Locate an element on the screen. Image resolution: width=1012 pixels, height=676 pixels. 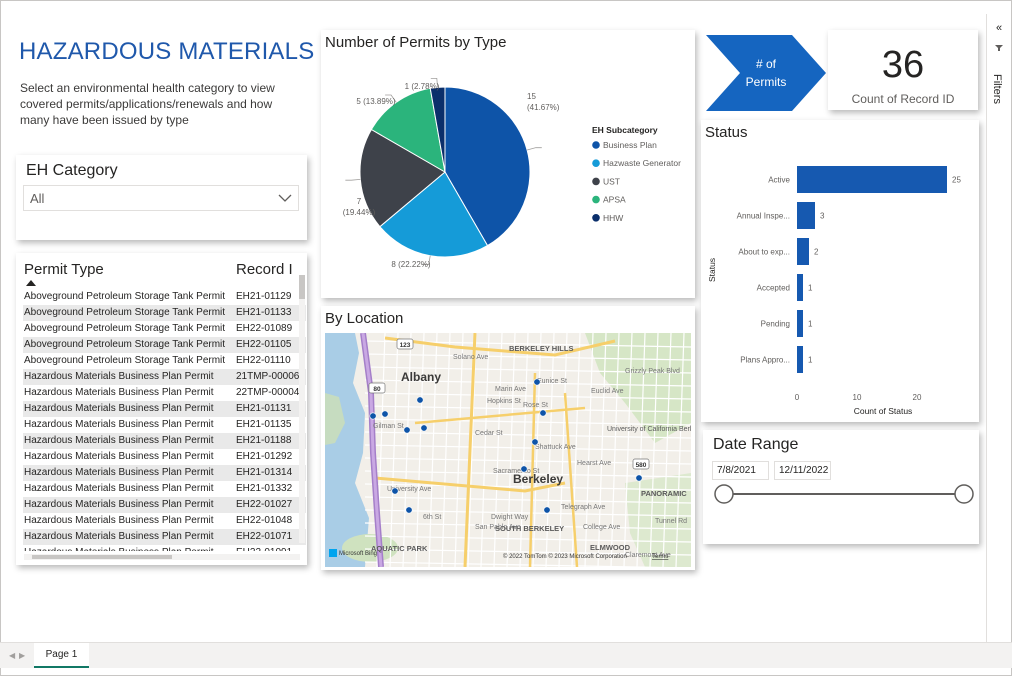
pie-leader-line is located at coordinates (434, 82).